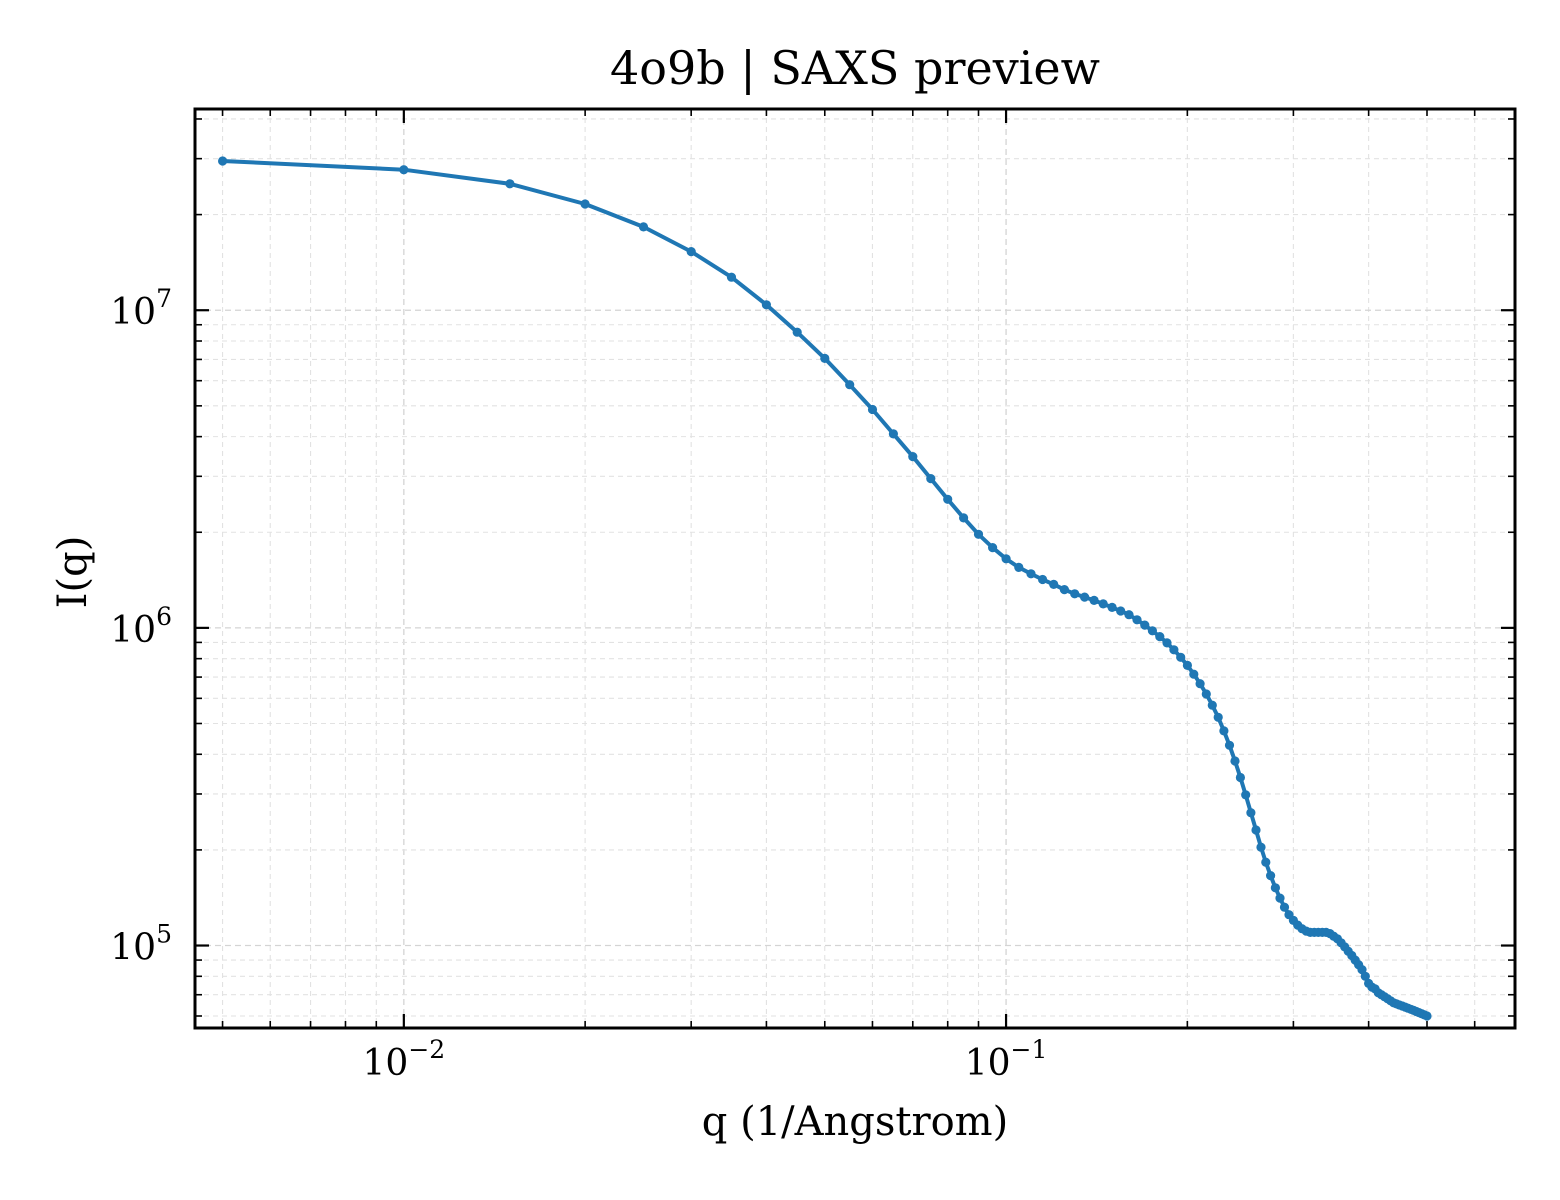  Describe the element at coordinates (404, 1059) in the screenshot. I see `x-tick-label: 10⁻²` at that location.